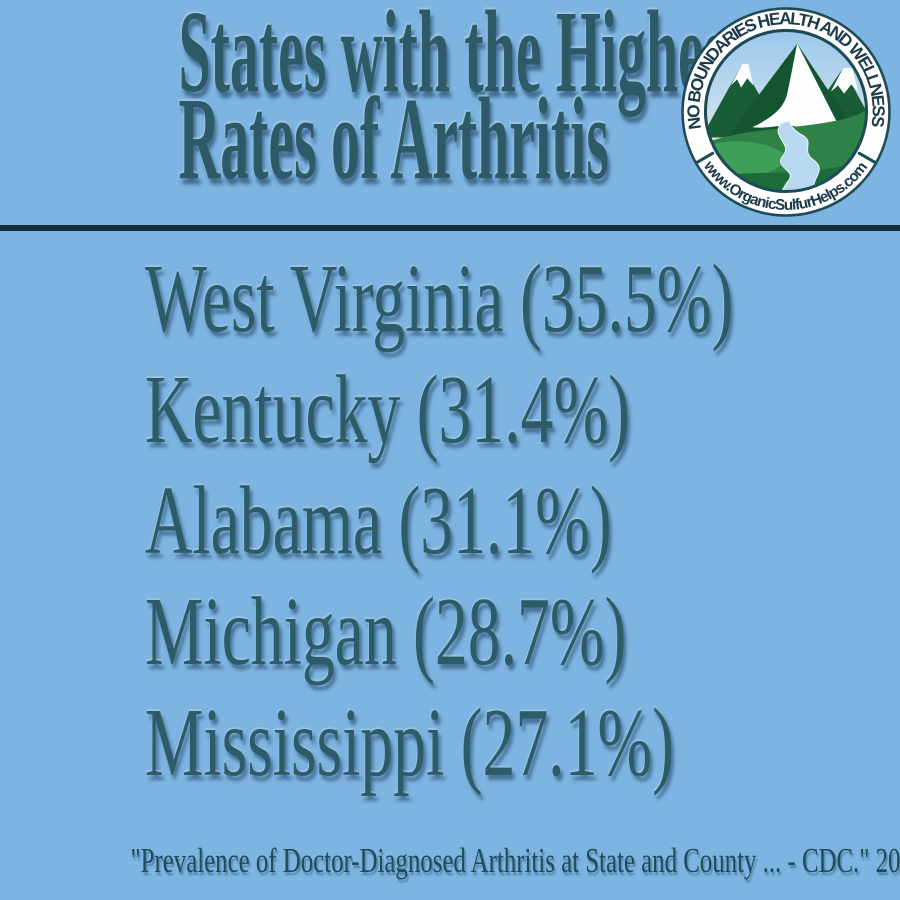 The height and width of the screenshot is (900, 900). I want to click on list-item-michigan: Michigan (28.7%), so click(450, 631).